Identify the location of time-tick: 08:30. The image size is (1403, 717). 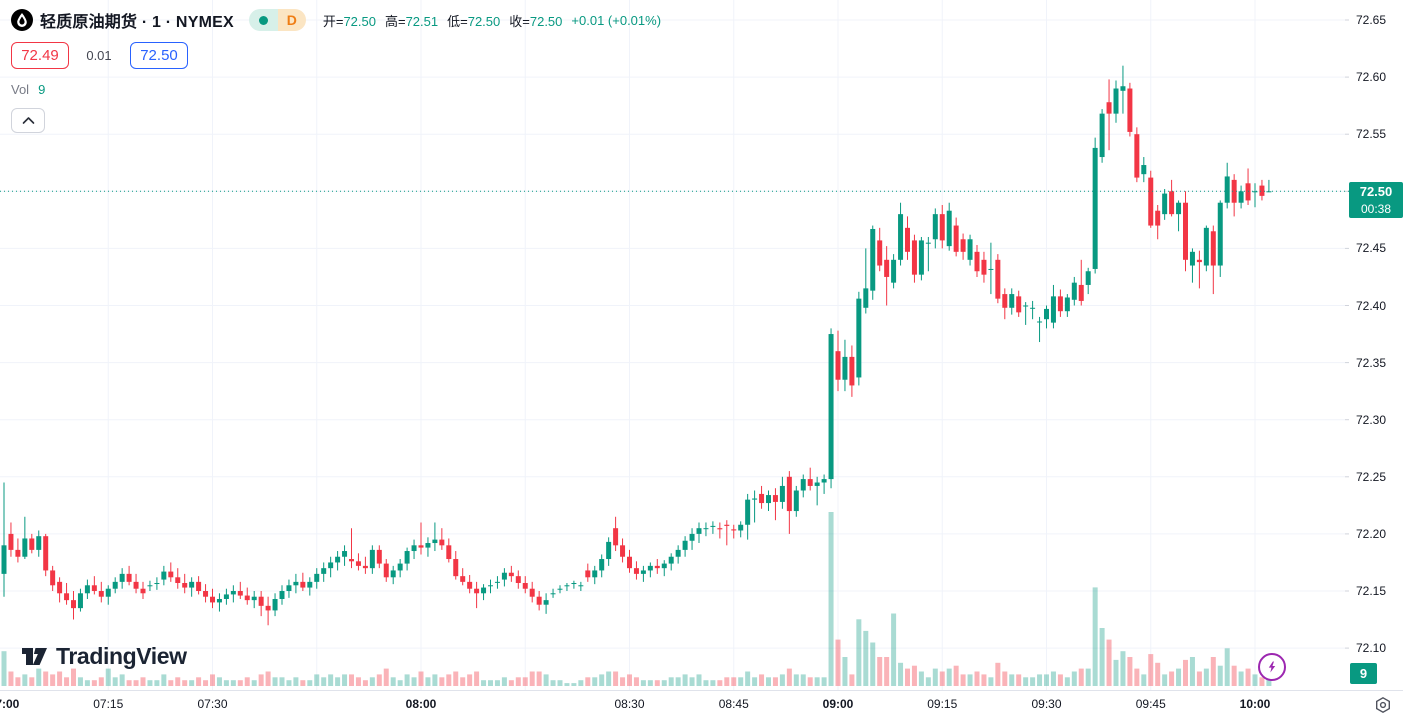
(629, 704).